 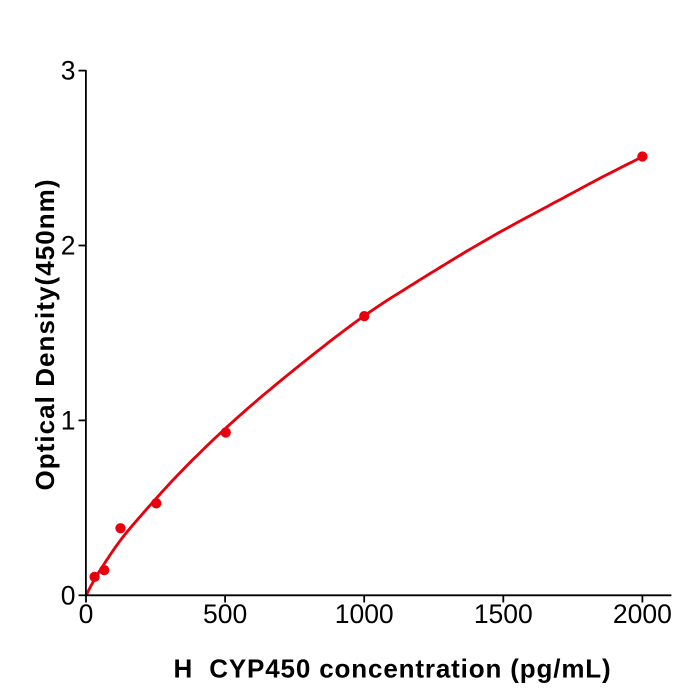 I want to click on svg-text: 2000, so click(x=642, y=614).